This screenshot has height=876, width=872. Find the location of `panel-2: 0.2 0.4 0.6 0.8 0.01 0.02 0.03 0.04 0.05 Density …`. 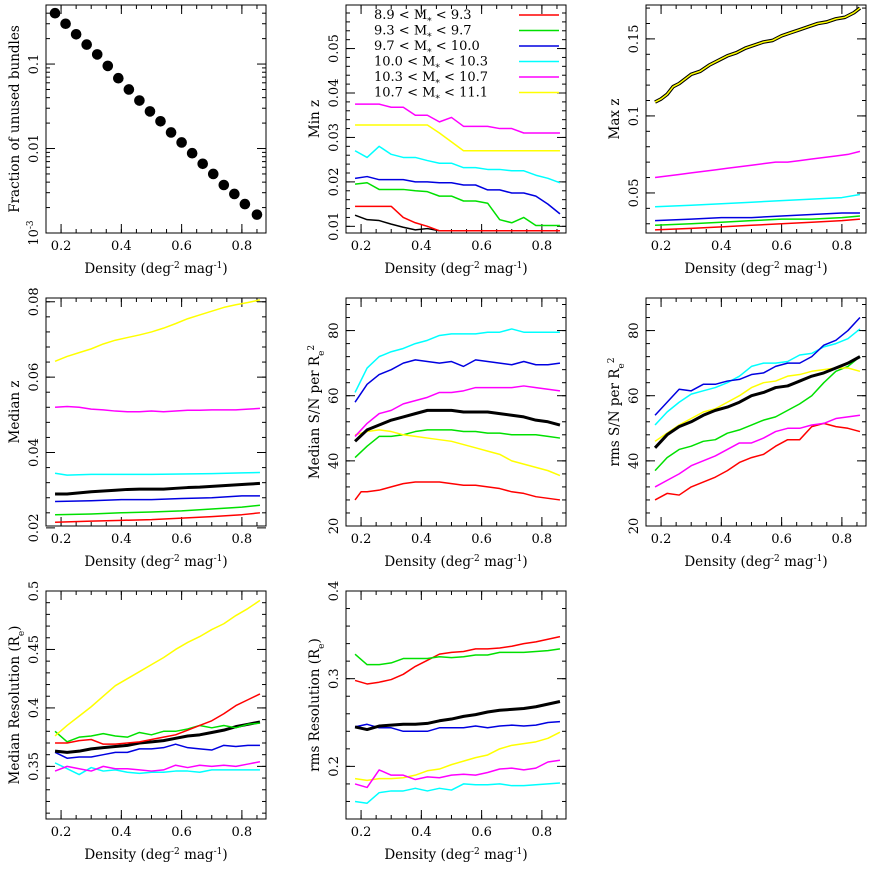

panel-2: 0.2 0.4 0.6 0.8 0.01 0.02 0.03 0.04 0.05 Density … is located at coordinates (437, 140).